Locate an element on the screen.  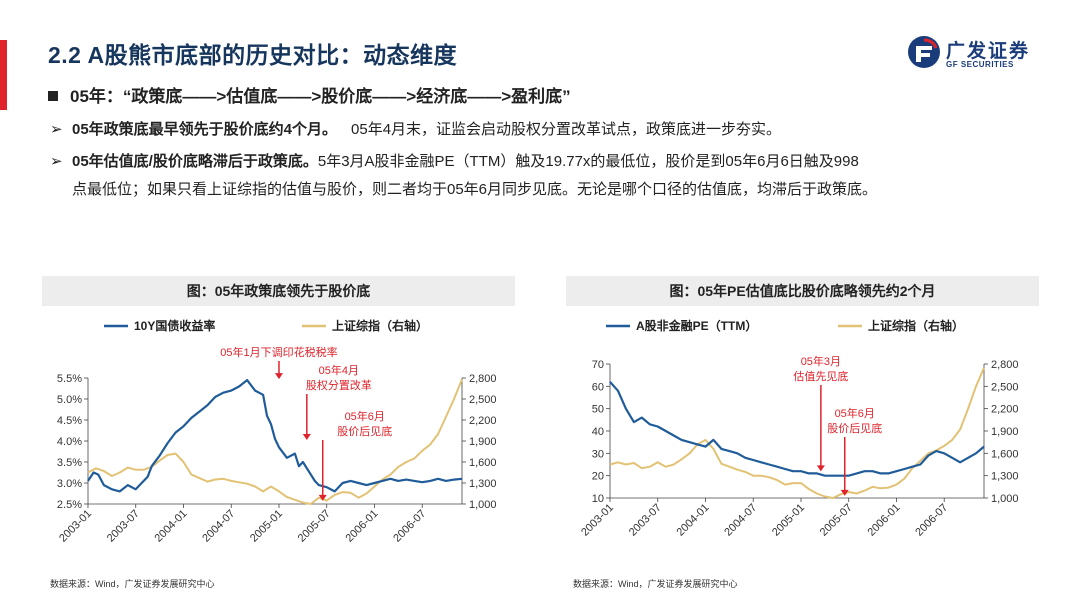
y-left-tick-label: 4.5% is located at coordinates (69, 421).